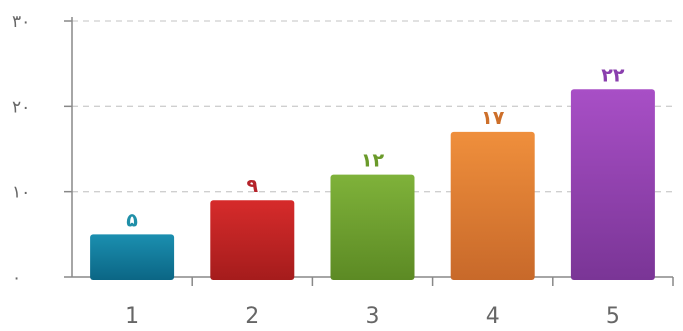 The image size is (683, 331). Describe the element at coordinates (613, 316) in the screenshot. I see `x-tick-label: 5` at that location.